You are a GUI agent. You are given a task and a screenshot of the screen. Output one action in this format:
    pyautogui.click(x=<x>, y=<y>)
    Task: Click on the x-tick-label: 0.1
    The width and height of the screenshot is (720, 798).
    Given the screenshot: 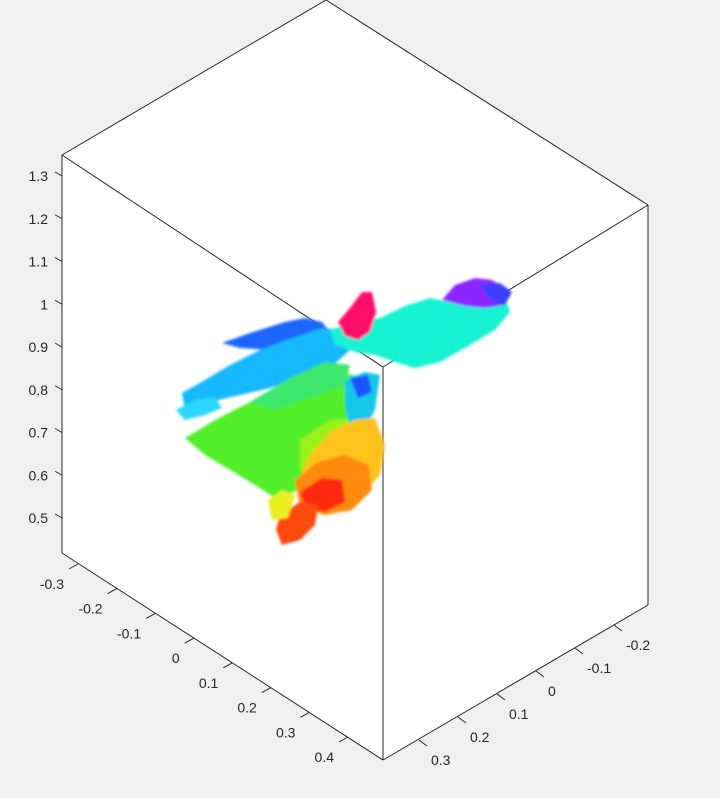 What is the action you would take?
    pyautogui.click(x=209, y=683)
    